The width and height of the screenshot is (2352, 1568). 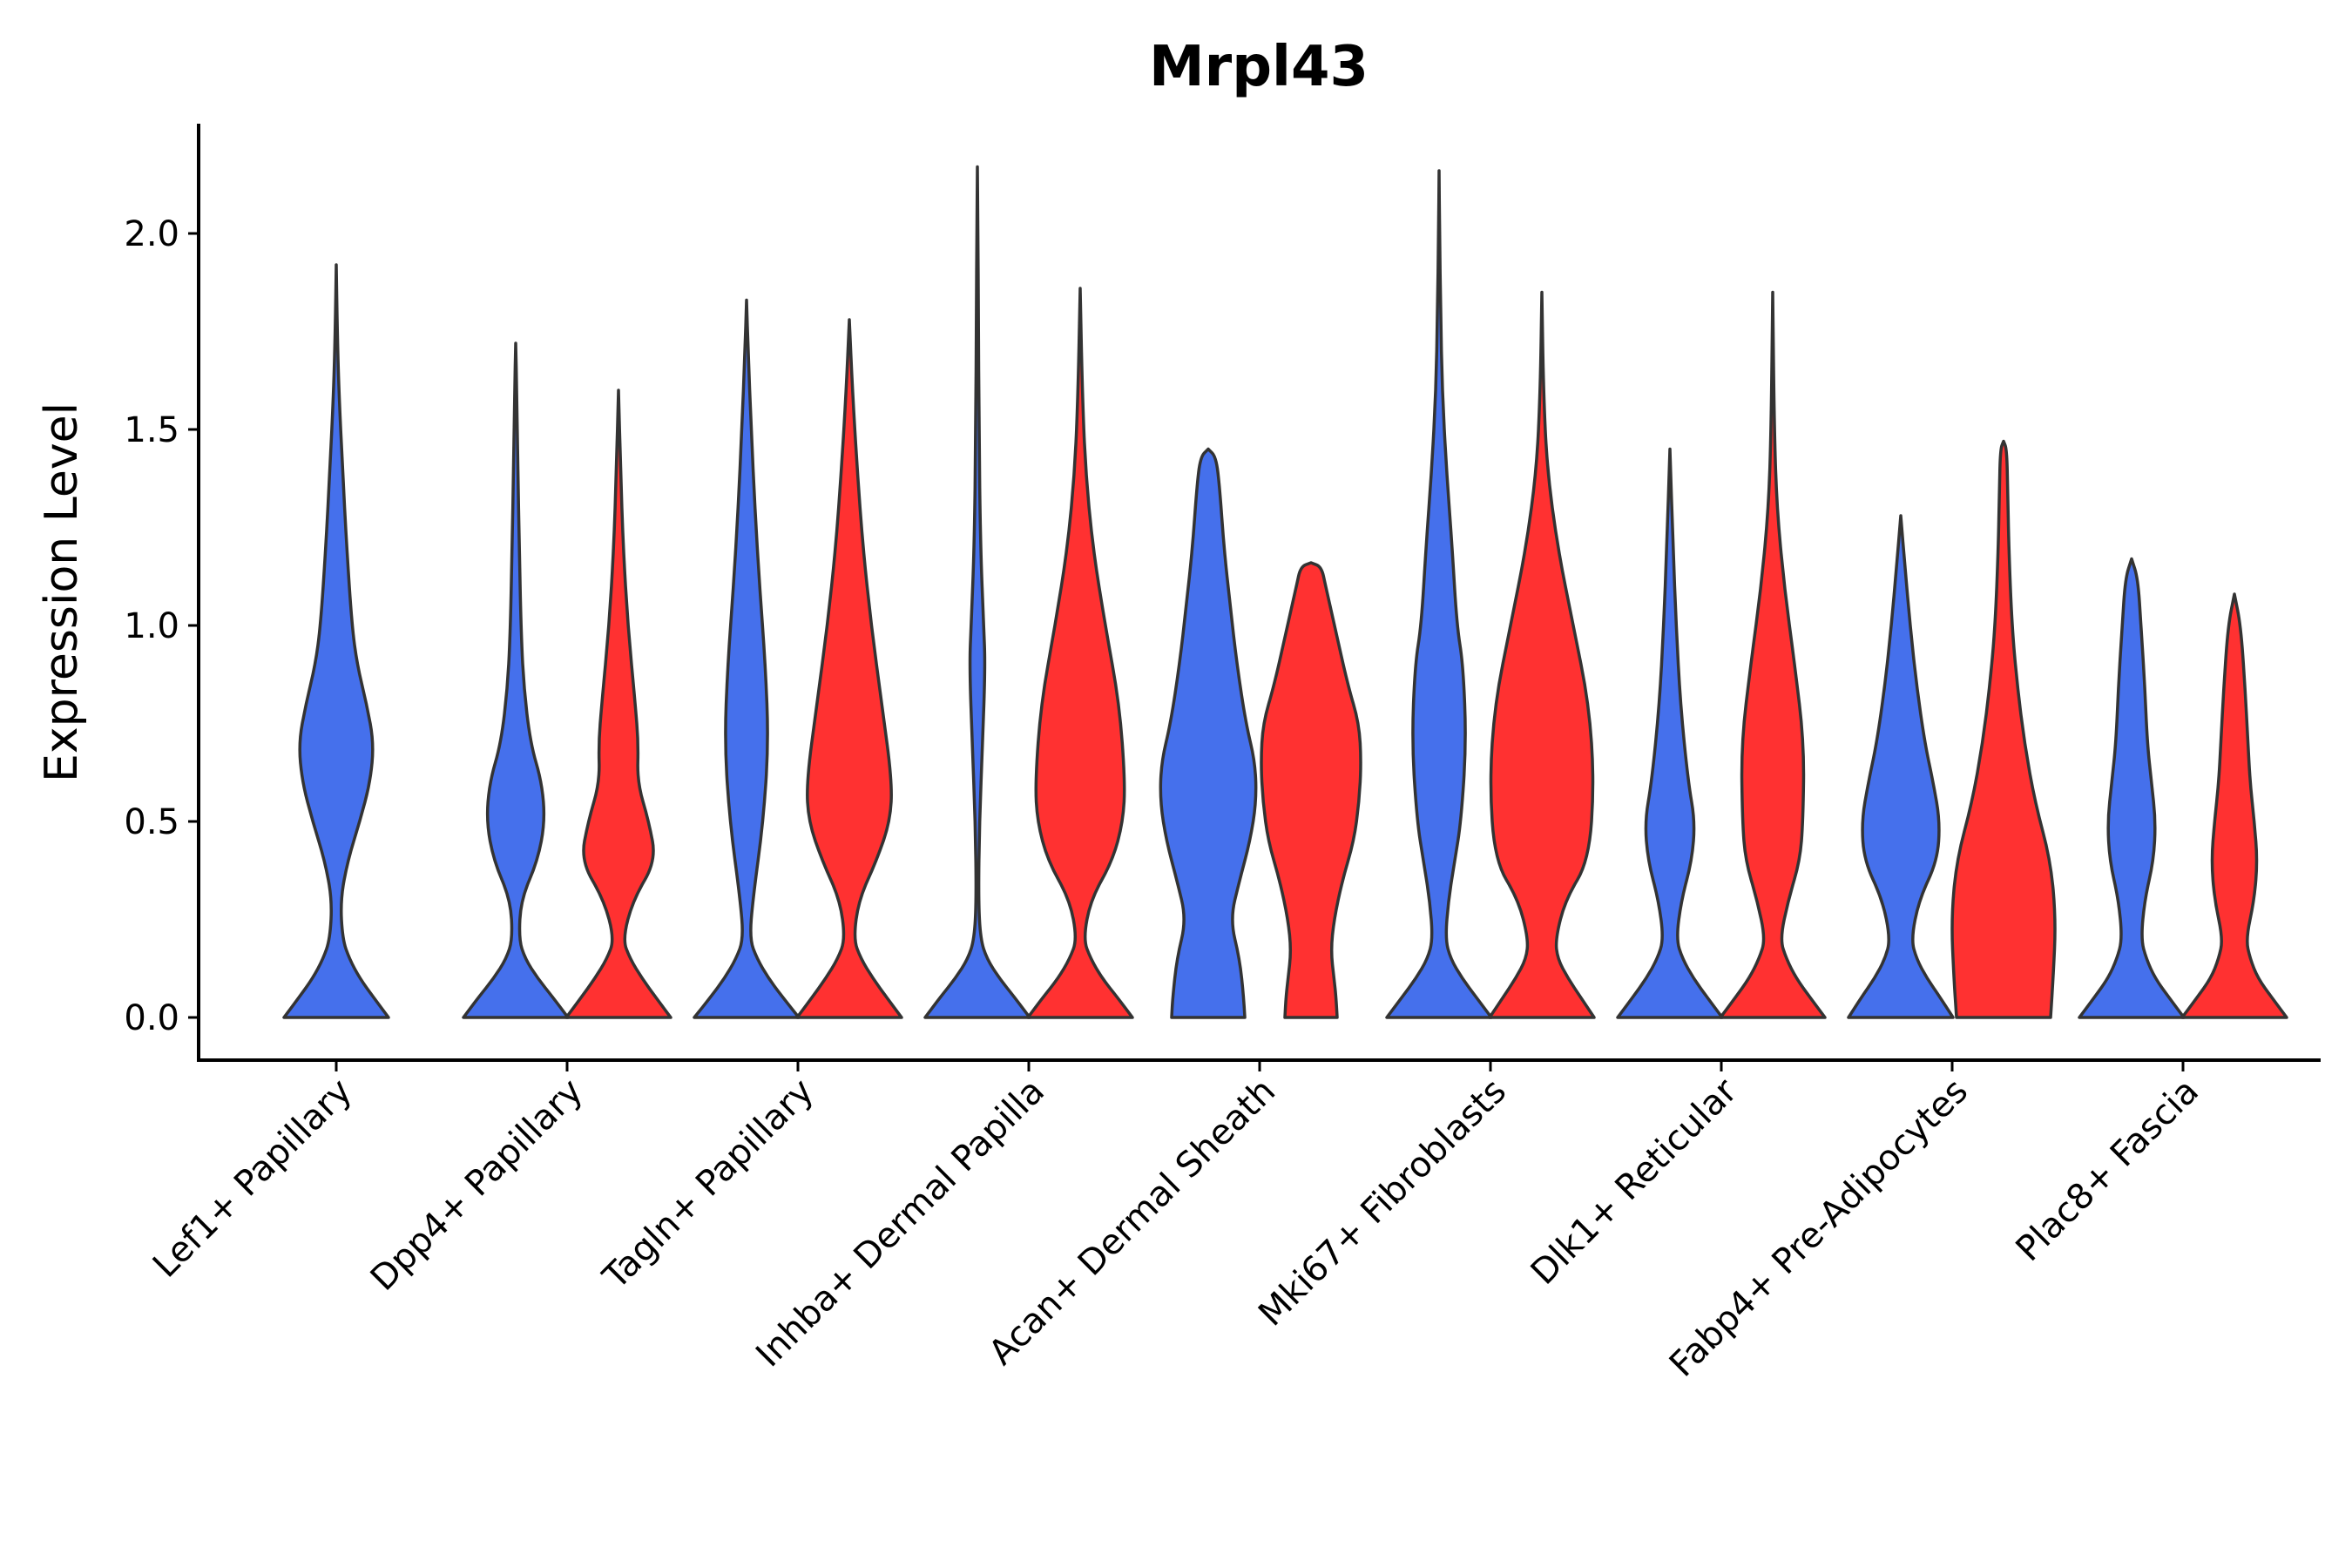 What do you see at coordinates (151, 234) in the screenshot?
I see `y-tick-label: 2.0` at bounding box center [151, 234].